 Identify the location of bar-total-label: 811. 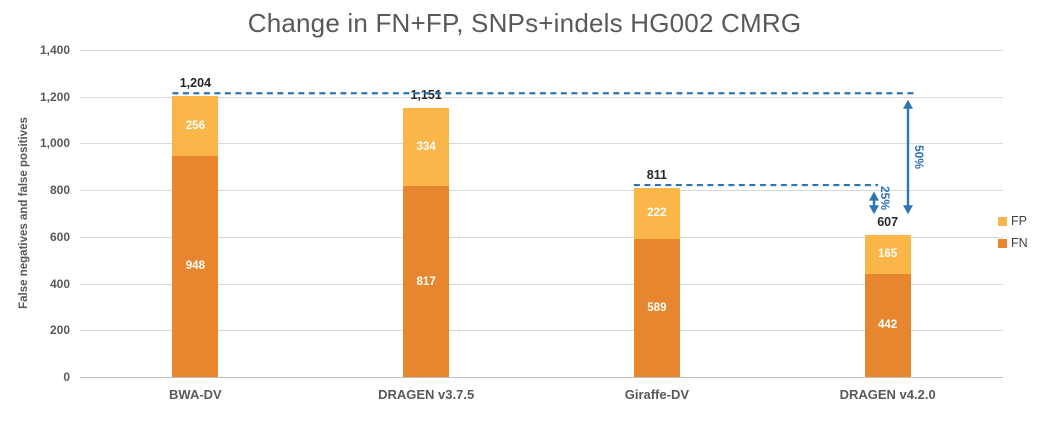
(656, 174).